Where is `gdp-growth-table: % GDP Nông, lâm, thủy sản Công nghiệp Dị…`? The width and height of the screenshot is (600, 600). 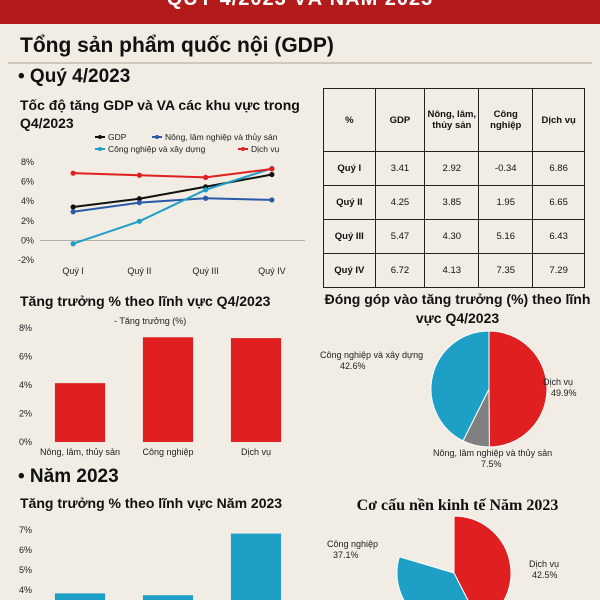
gdp-growth-table: % GDP Nông, lâm, thủy sản Công nghiệp Dị… is located at coordinates (454, 188).